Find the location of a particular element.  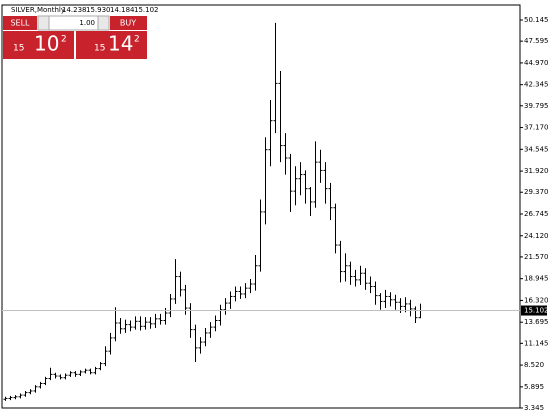

price-box is located at coordinates (534, 310).